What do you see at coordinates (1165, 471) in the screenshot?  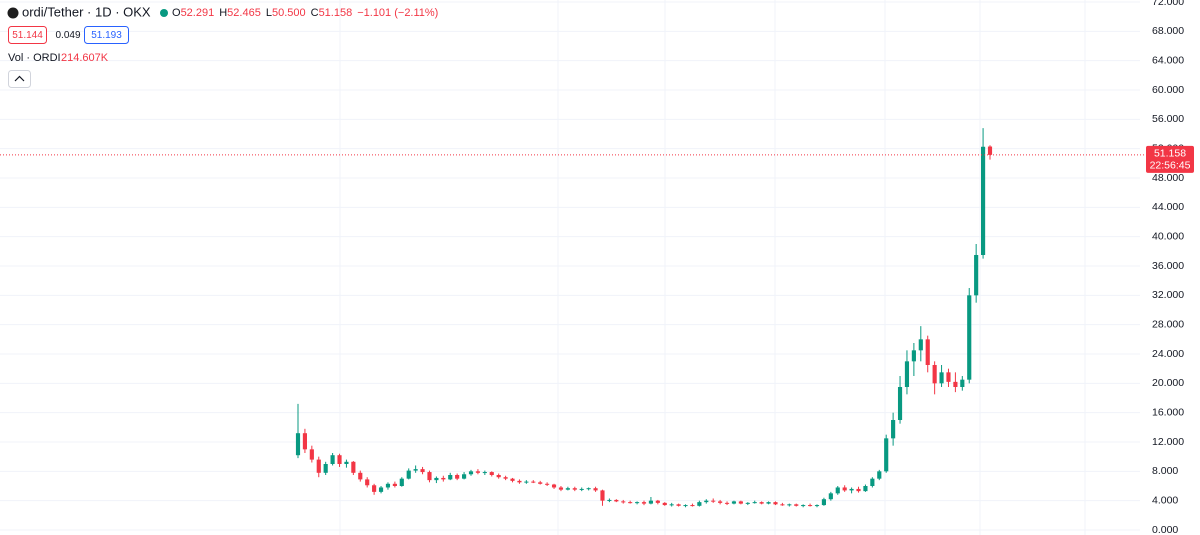 I see `y-tick-label: 8.000` at bounding box center [1165, 471].